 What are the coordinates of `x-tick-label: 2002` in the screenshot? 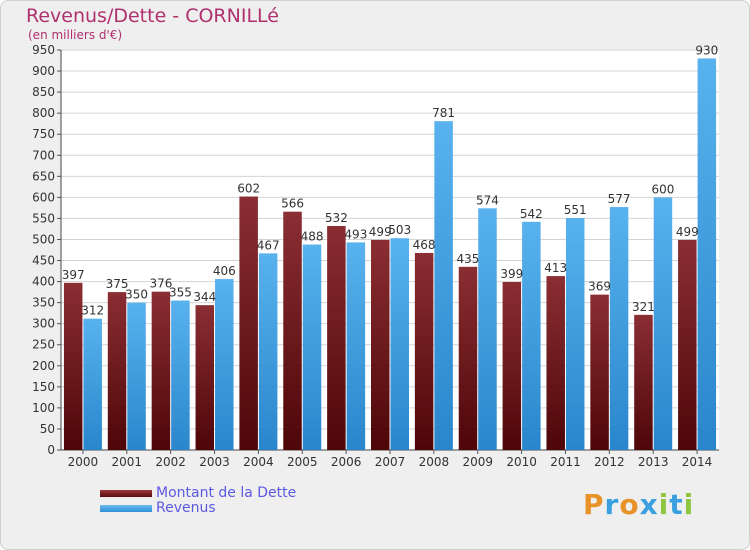 It's located at (170, 462).